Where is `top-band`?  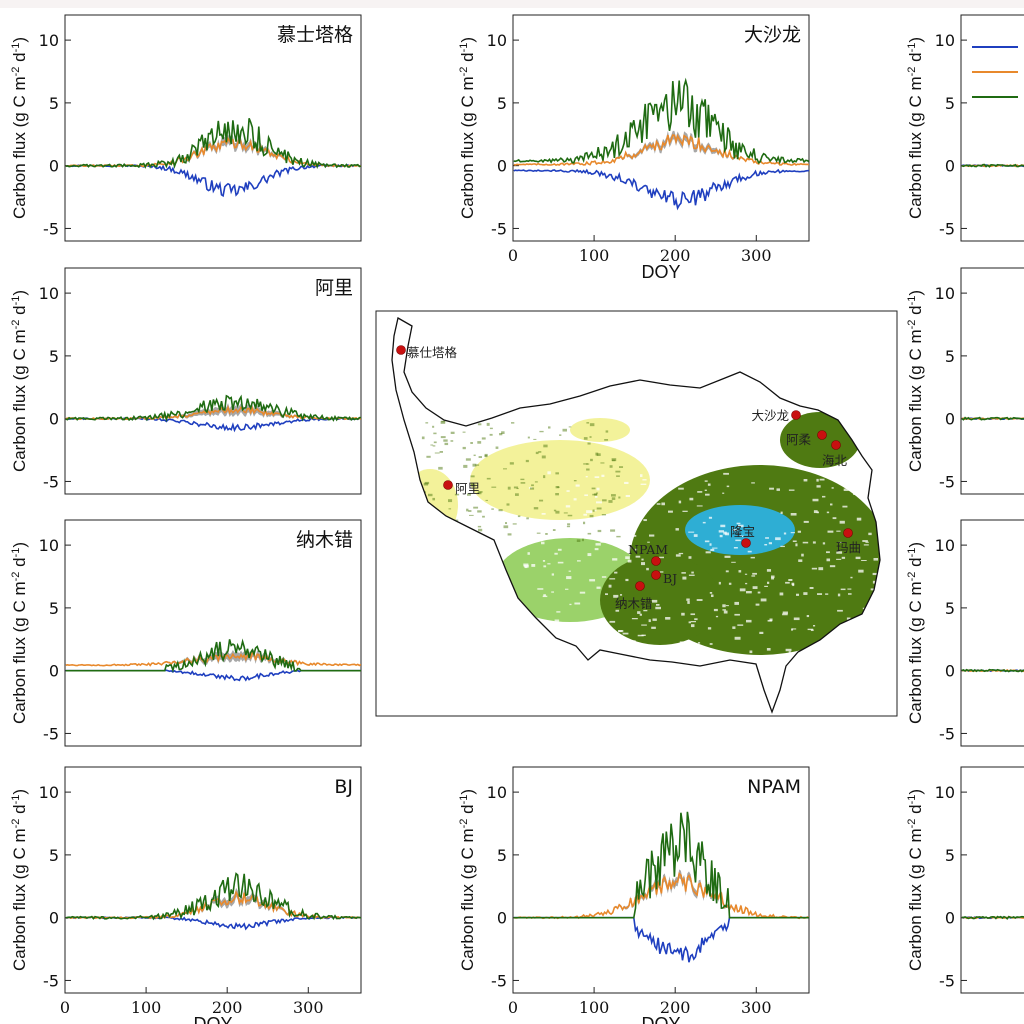 top-band is located at coordinates (512, 4).